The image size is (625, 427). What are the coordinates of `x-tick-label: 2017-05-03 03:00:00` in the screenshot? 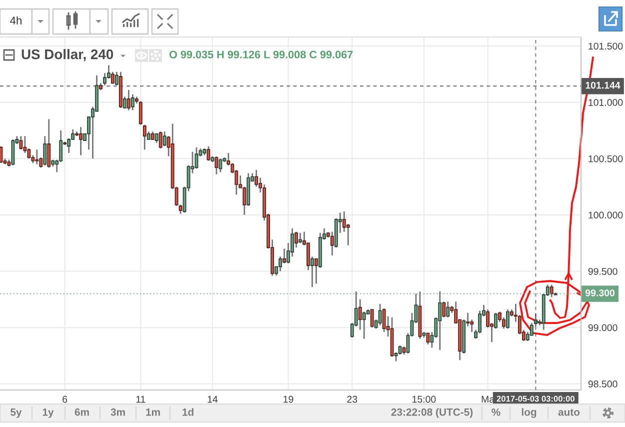 It's located at (535, 399).